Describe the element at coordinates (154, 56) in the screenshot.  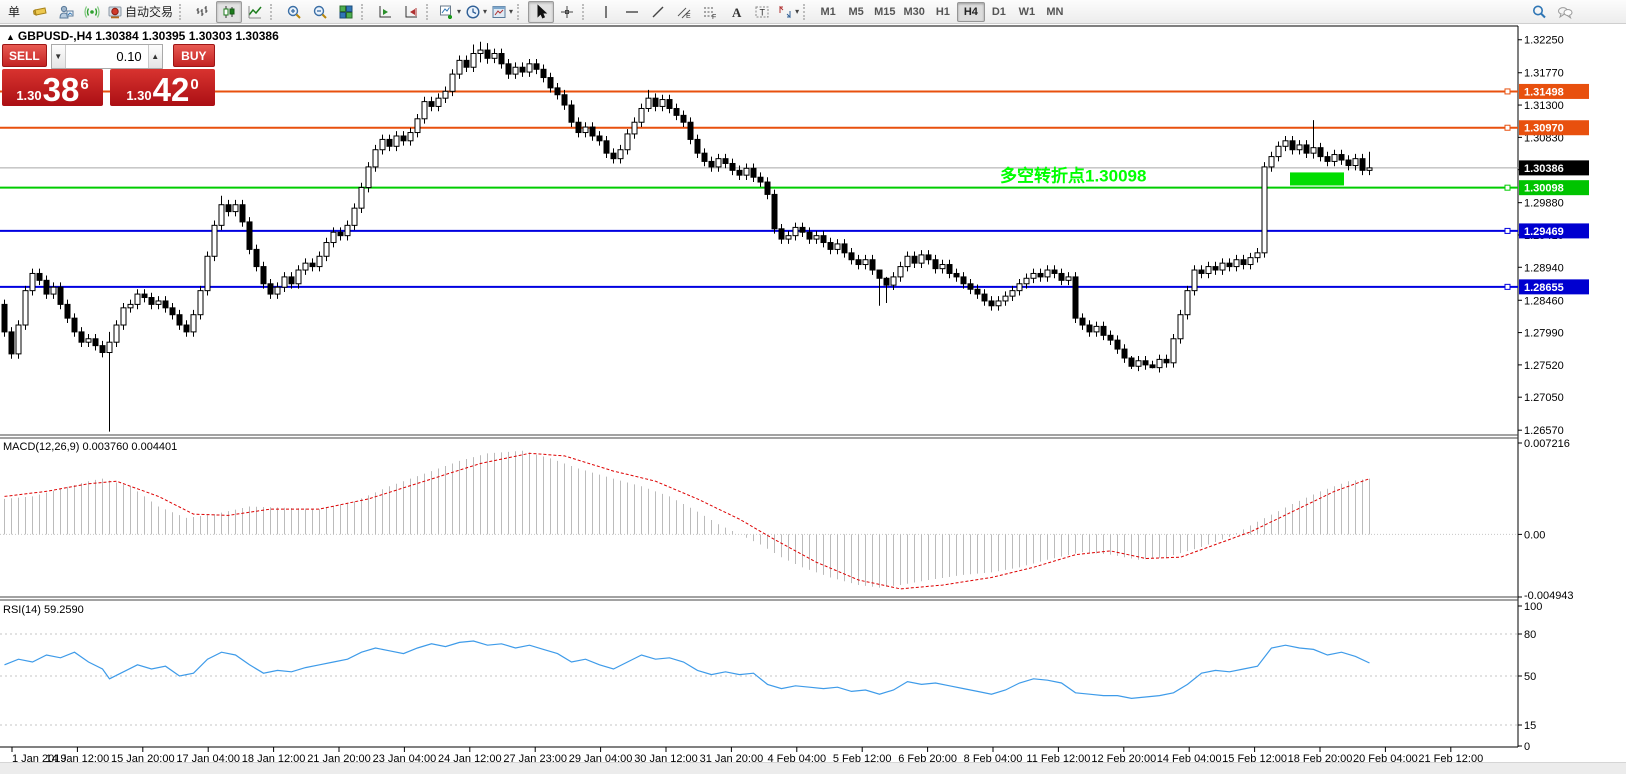
I see `volume-increase-button: ▲` at that location.